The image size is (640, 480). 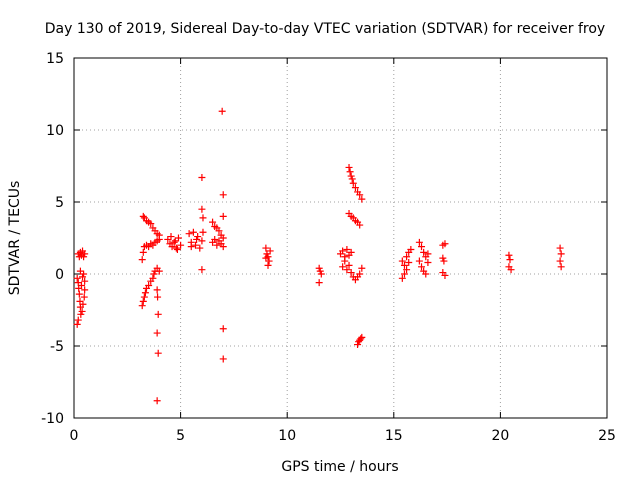 I want to click on x-tick-label: 25, so click(x=607, y=436).